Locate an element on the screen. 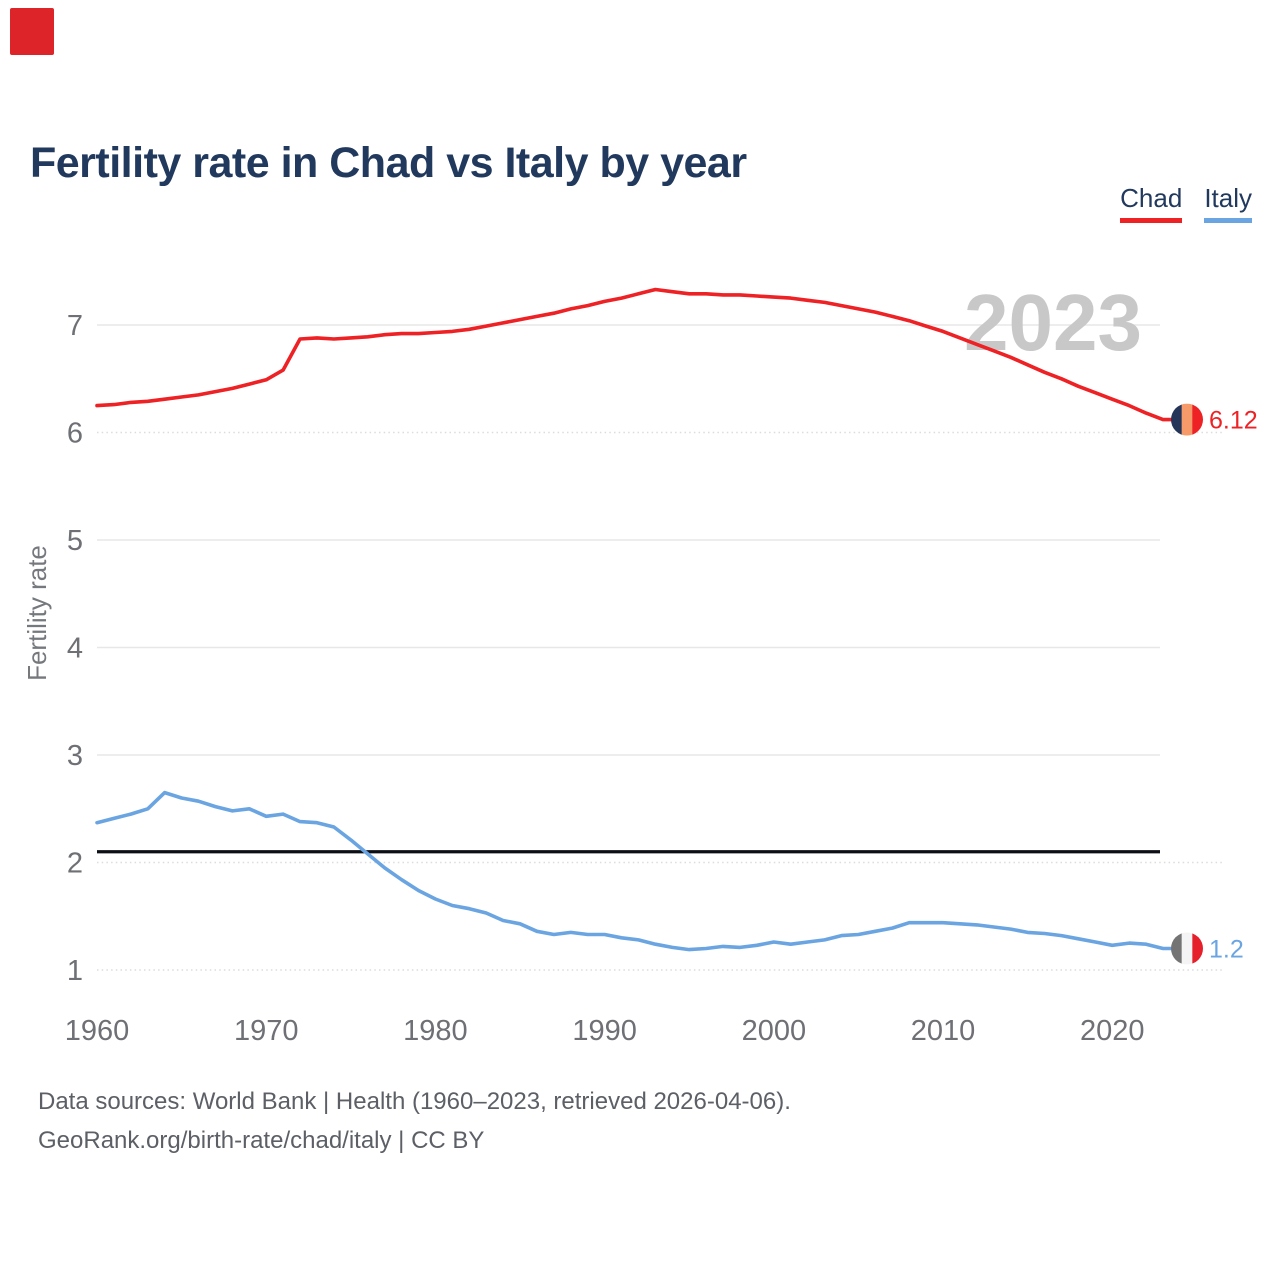  y-tick-label: 7 is located at coordinates (75, 326).